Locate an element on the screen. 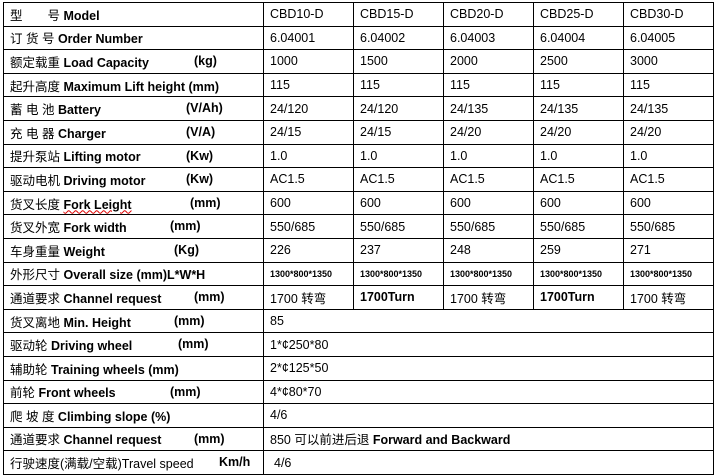  value-cell: 1500 is located at coordinates (398, 61).